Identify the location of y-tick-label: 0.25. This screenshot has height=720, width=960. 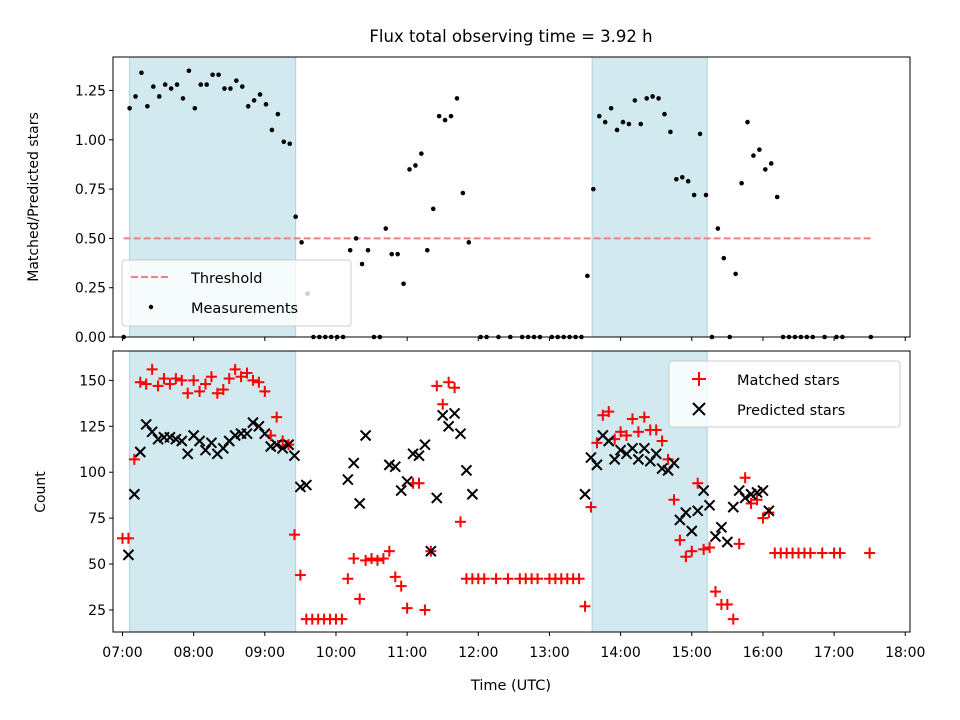
(90, 289).